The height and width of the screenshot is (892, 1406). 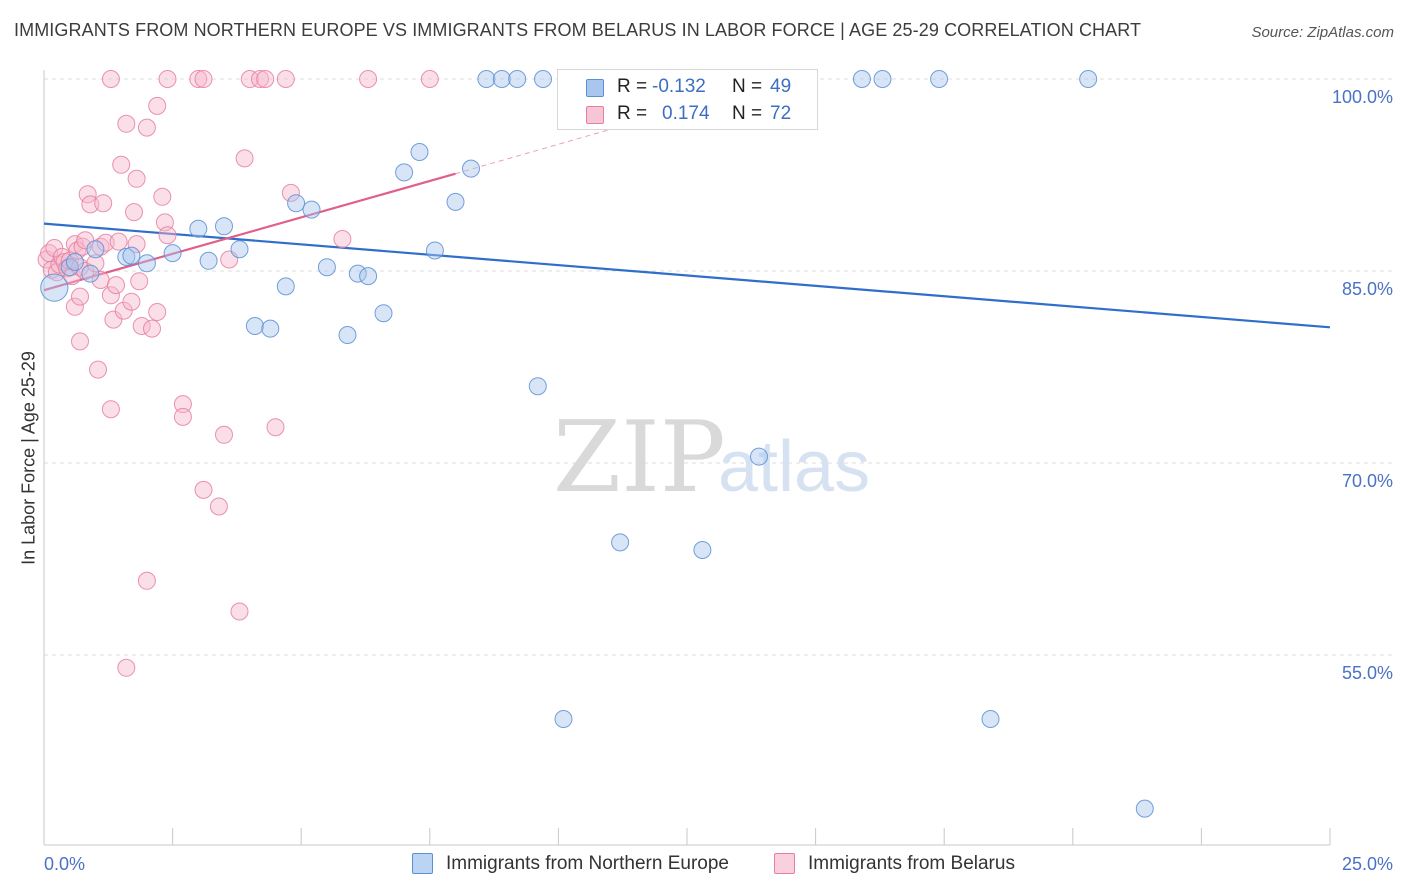 I want to click on watermark: ZIP atlas, so click(x=711, y=458).